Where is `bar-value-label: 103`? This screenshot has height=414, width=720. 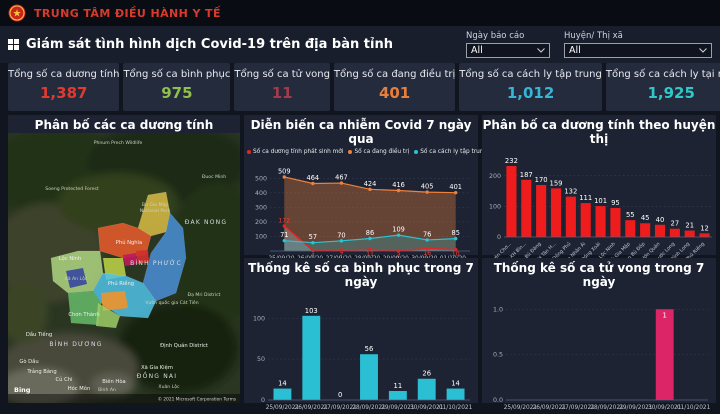
bar-value-label: 103 is located at coordinates (311, 311).